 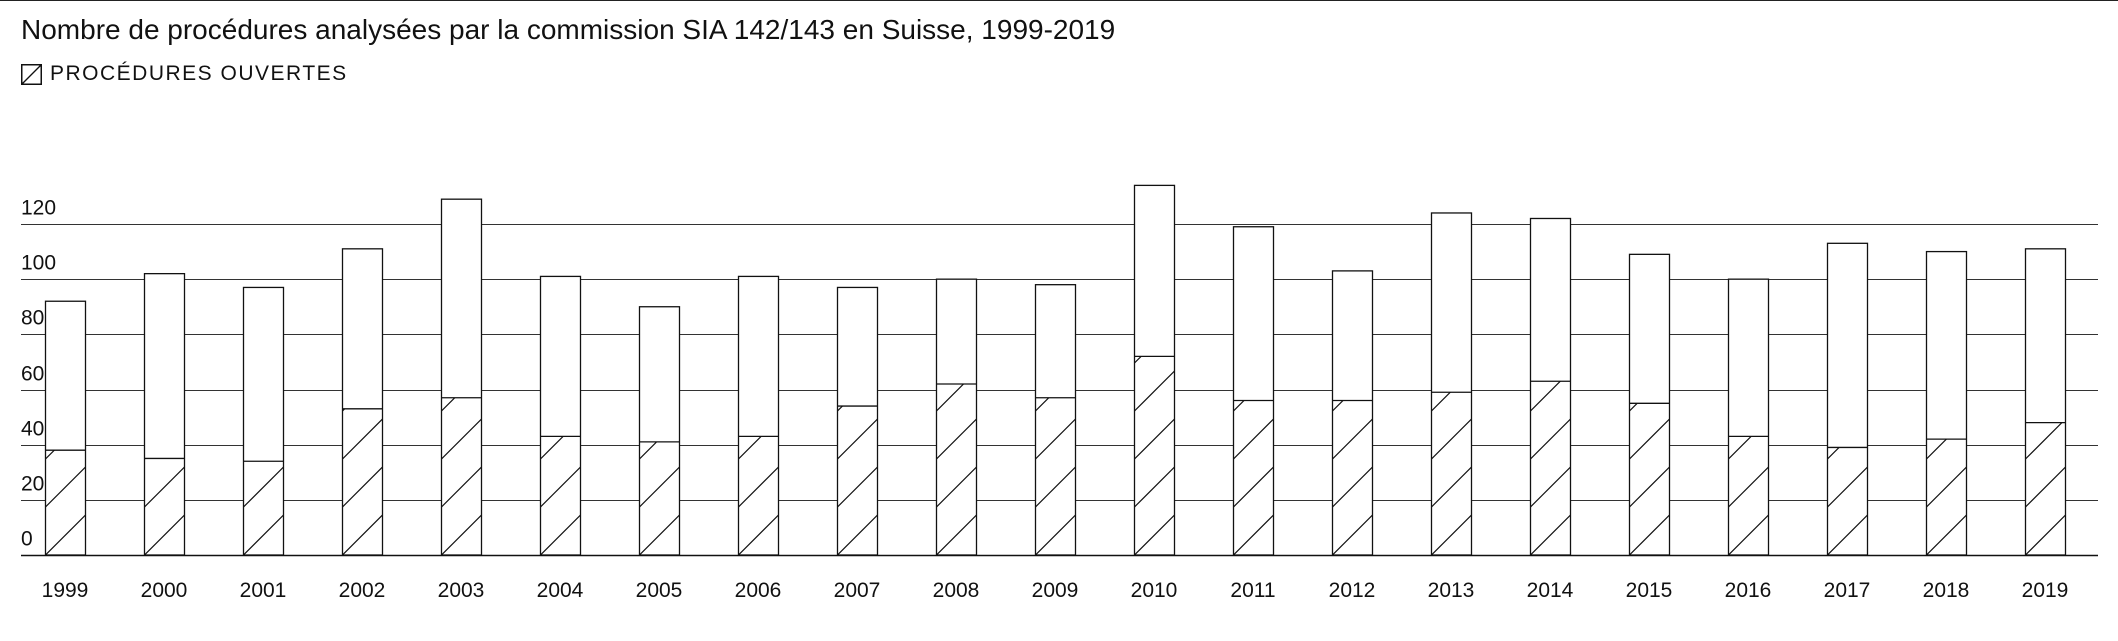 I want to click on bar-open-hatch-2015, so click(x=1649, y=479).